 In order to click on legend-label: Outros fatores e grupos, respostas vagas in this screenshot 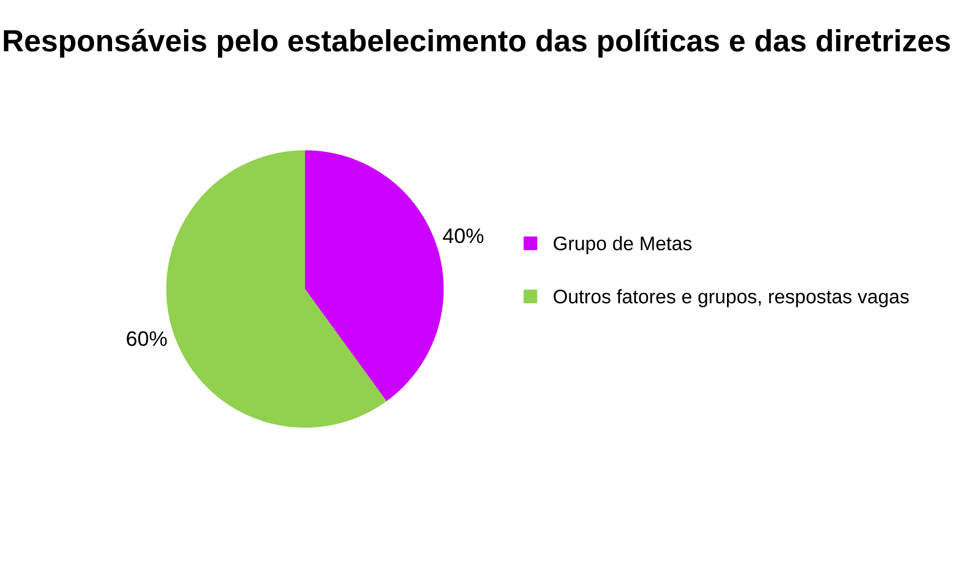, I will do `click(731, 298)`.